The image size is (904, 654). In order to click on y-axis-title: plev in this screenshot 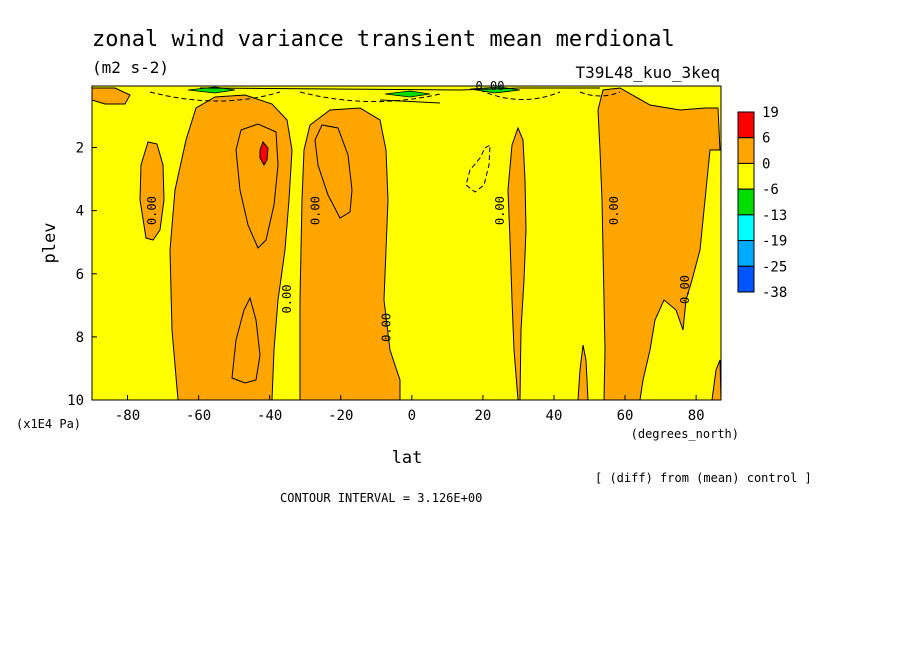, I will do `click(50, 243)`.